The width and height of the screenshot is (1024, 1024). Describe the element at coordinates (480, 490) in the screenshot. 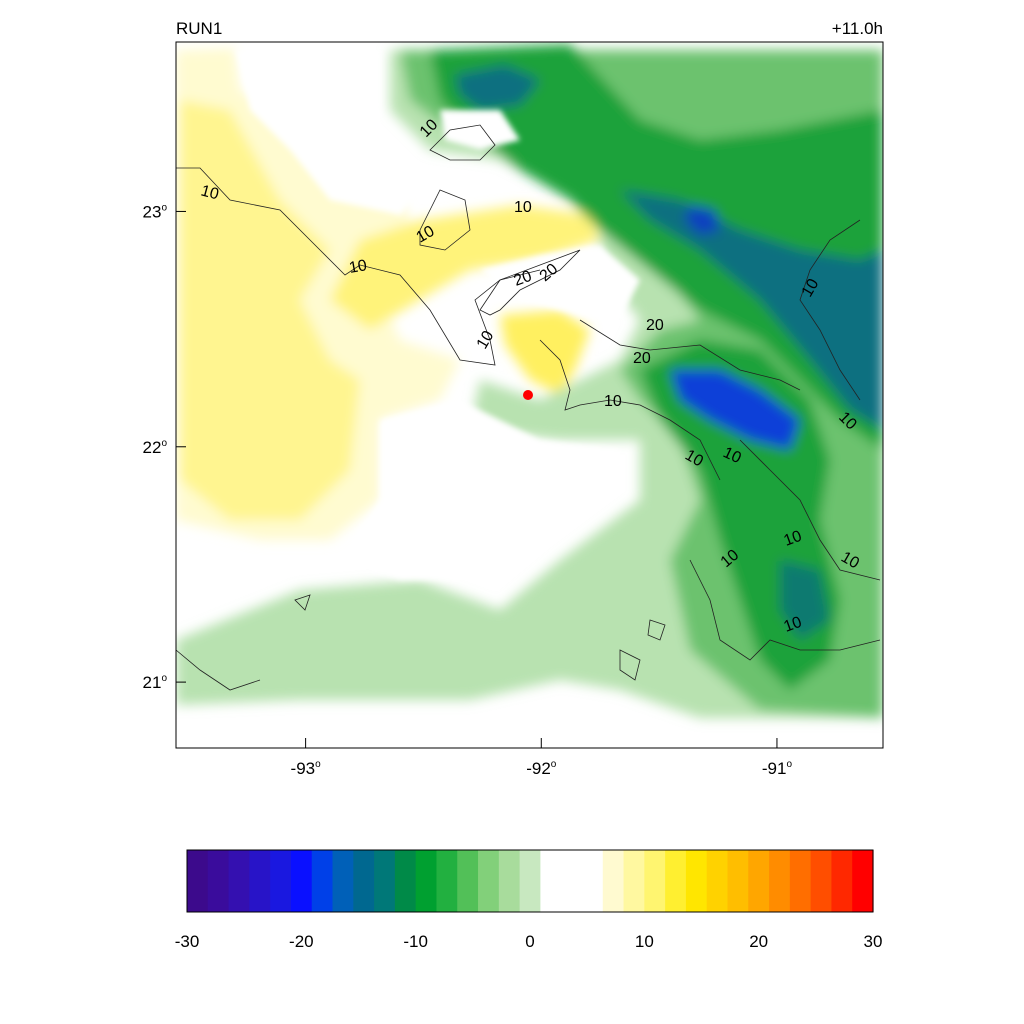

I see `near-zero-center` at that location.